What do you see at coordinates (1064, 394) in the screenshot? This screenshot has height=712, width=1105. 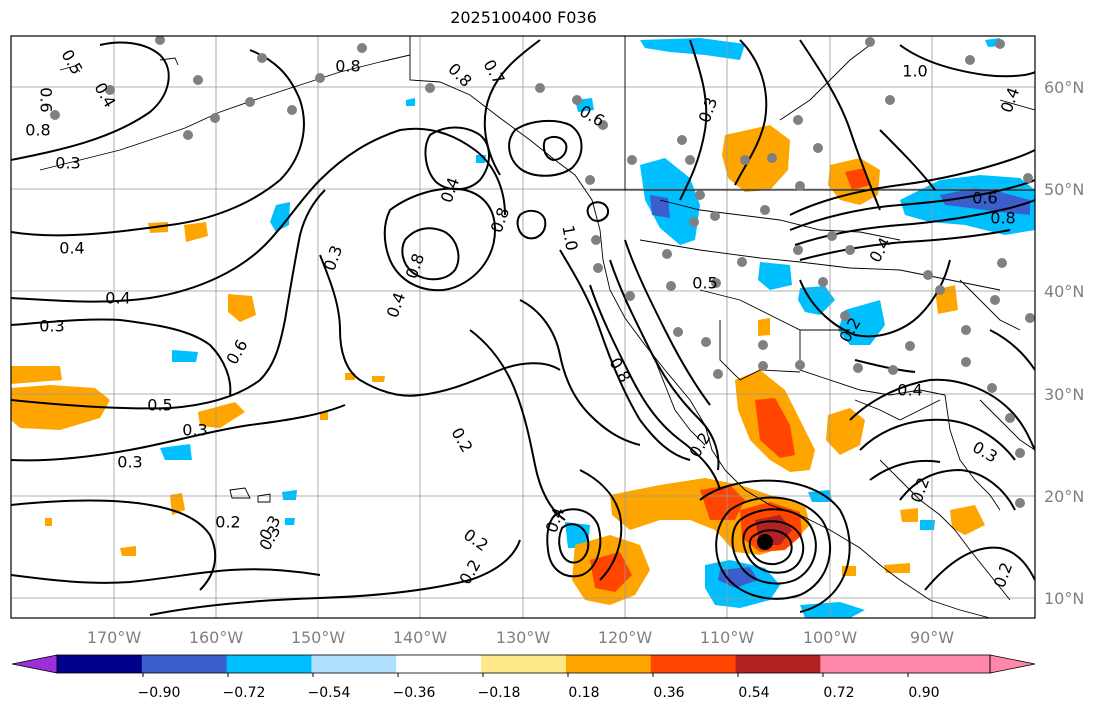 I see `lat-tick: 30°N` at bounding box center [1064, 394].